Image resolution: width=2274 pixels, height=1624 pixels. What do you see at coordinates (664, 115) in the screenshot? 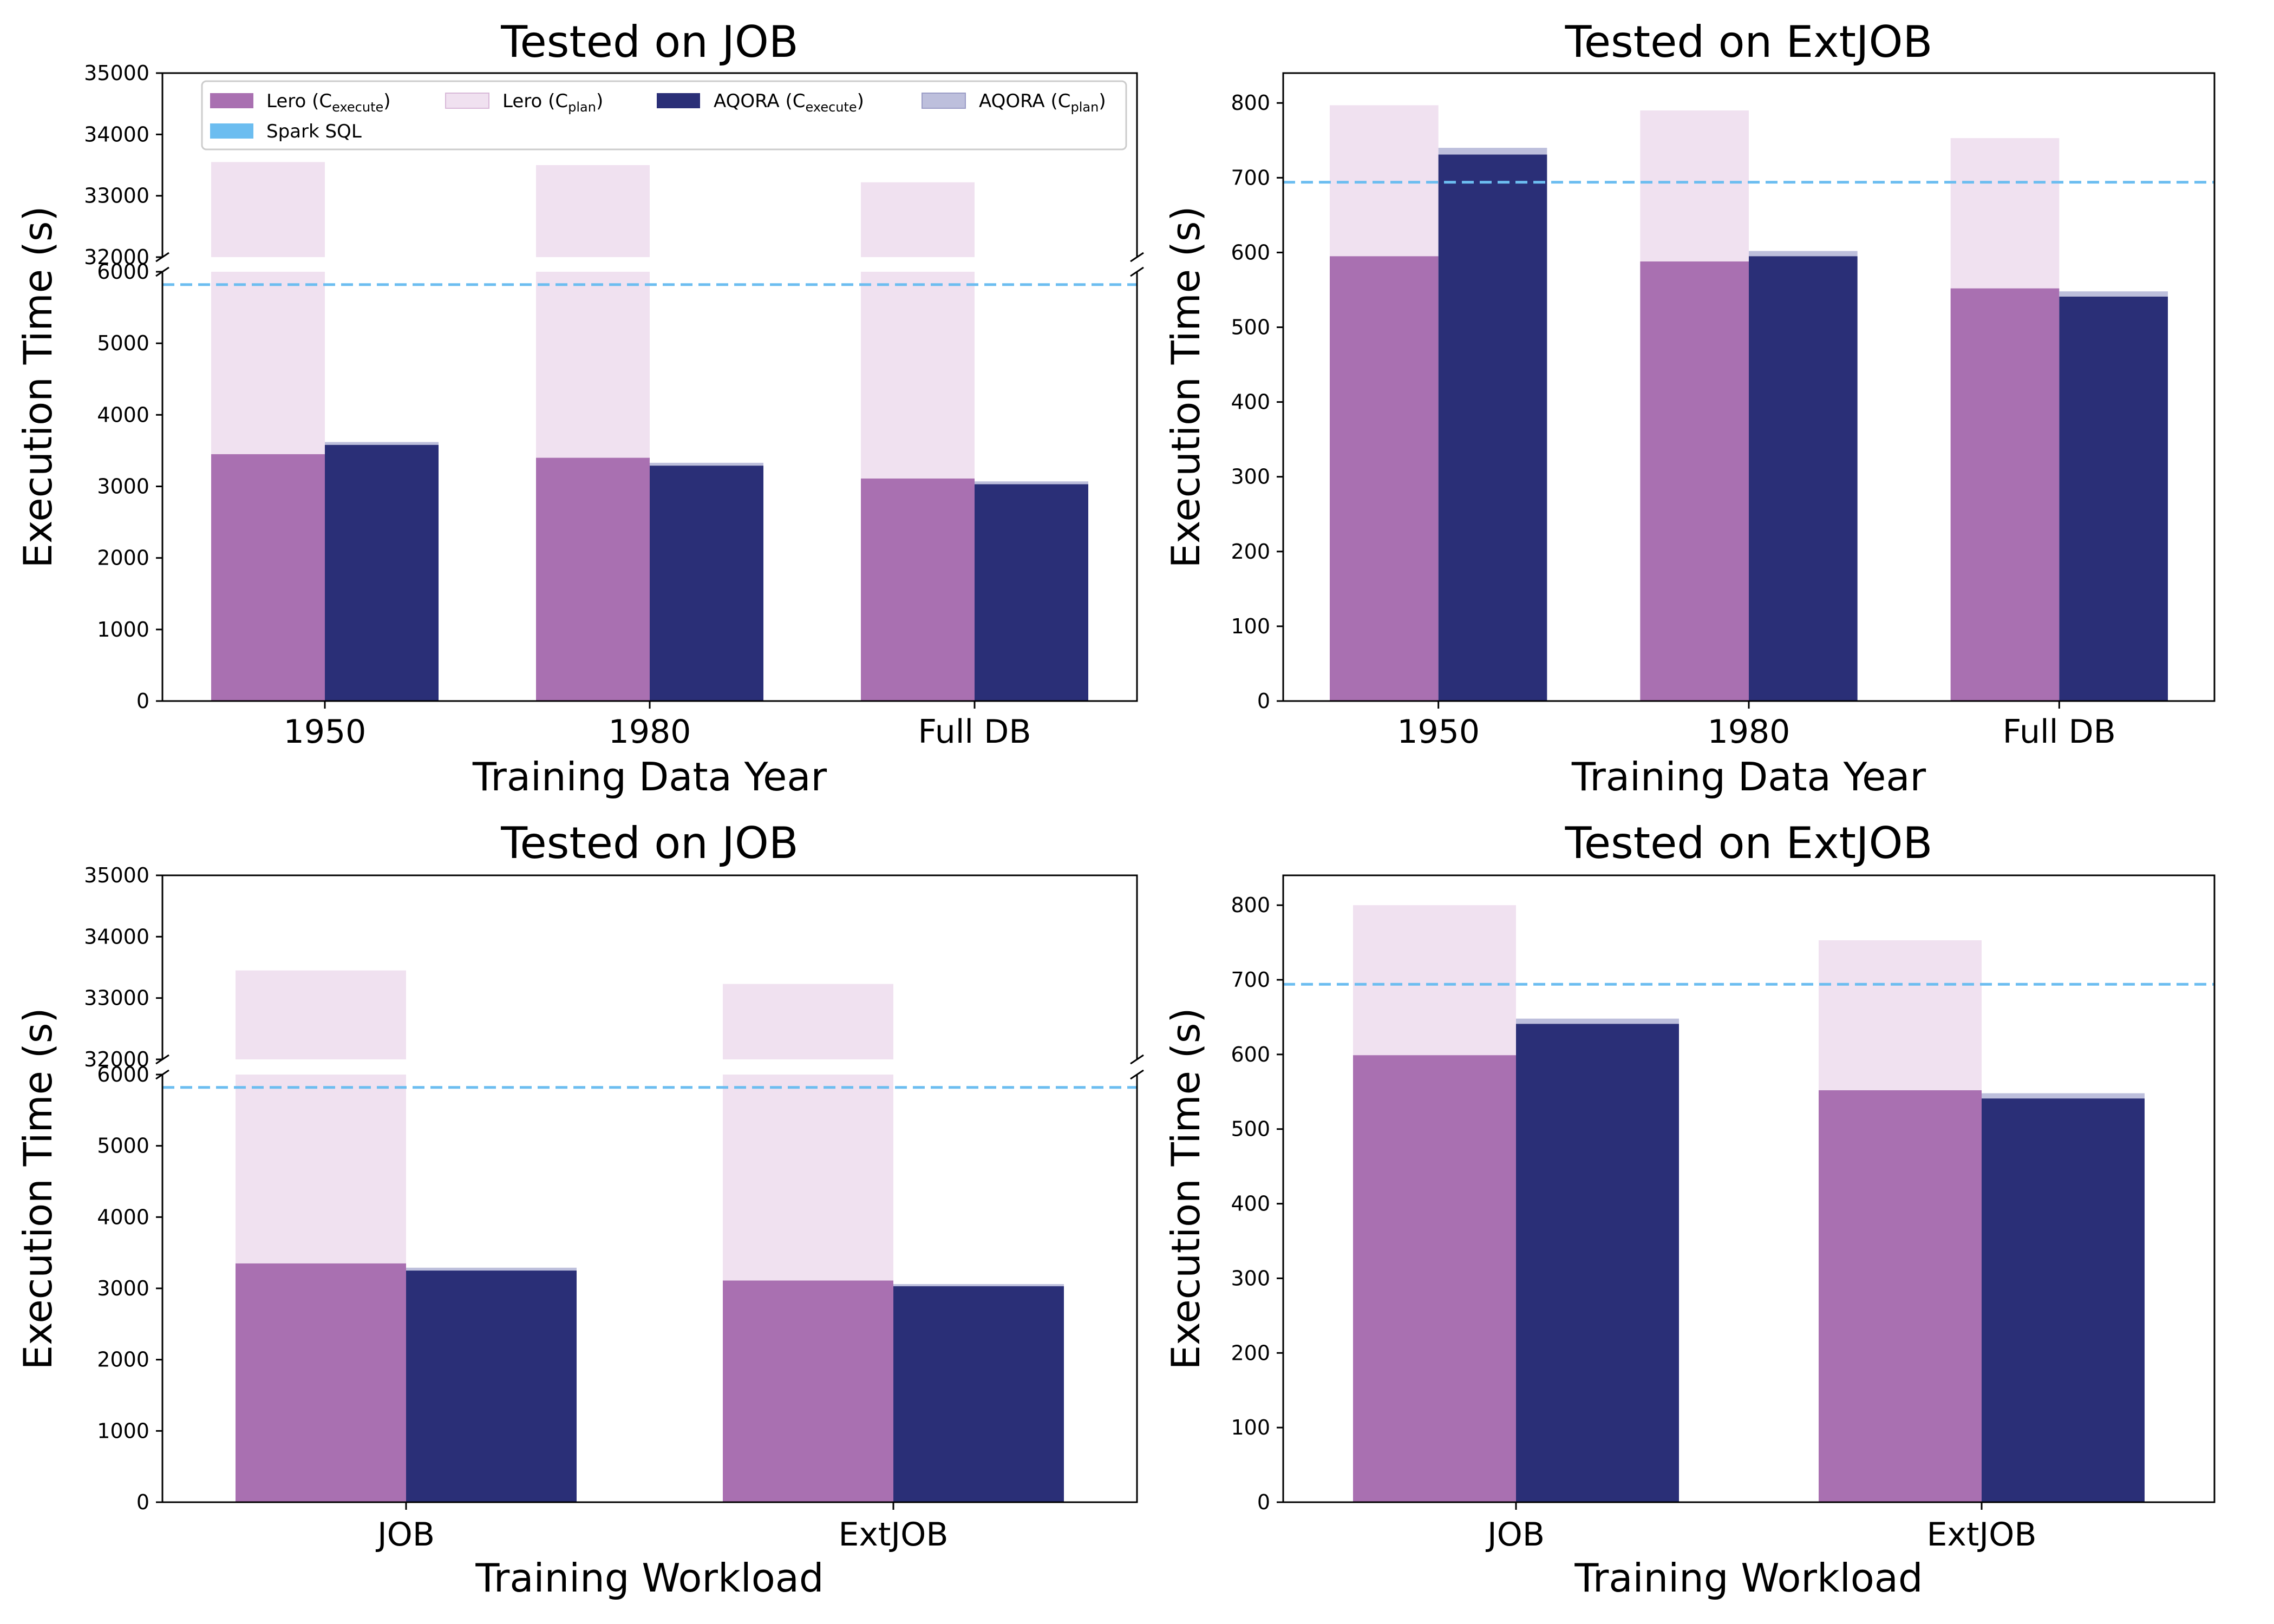
I see `legend-frame` at bounding box center [664, 115].